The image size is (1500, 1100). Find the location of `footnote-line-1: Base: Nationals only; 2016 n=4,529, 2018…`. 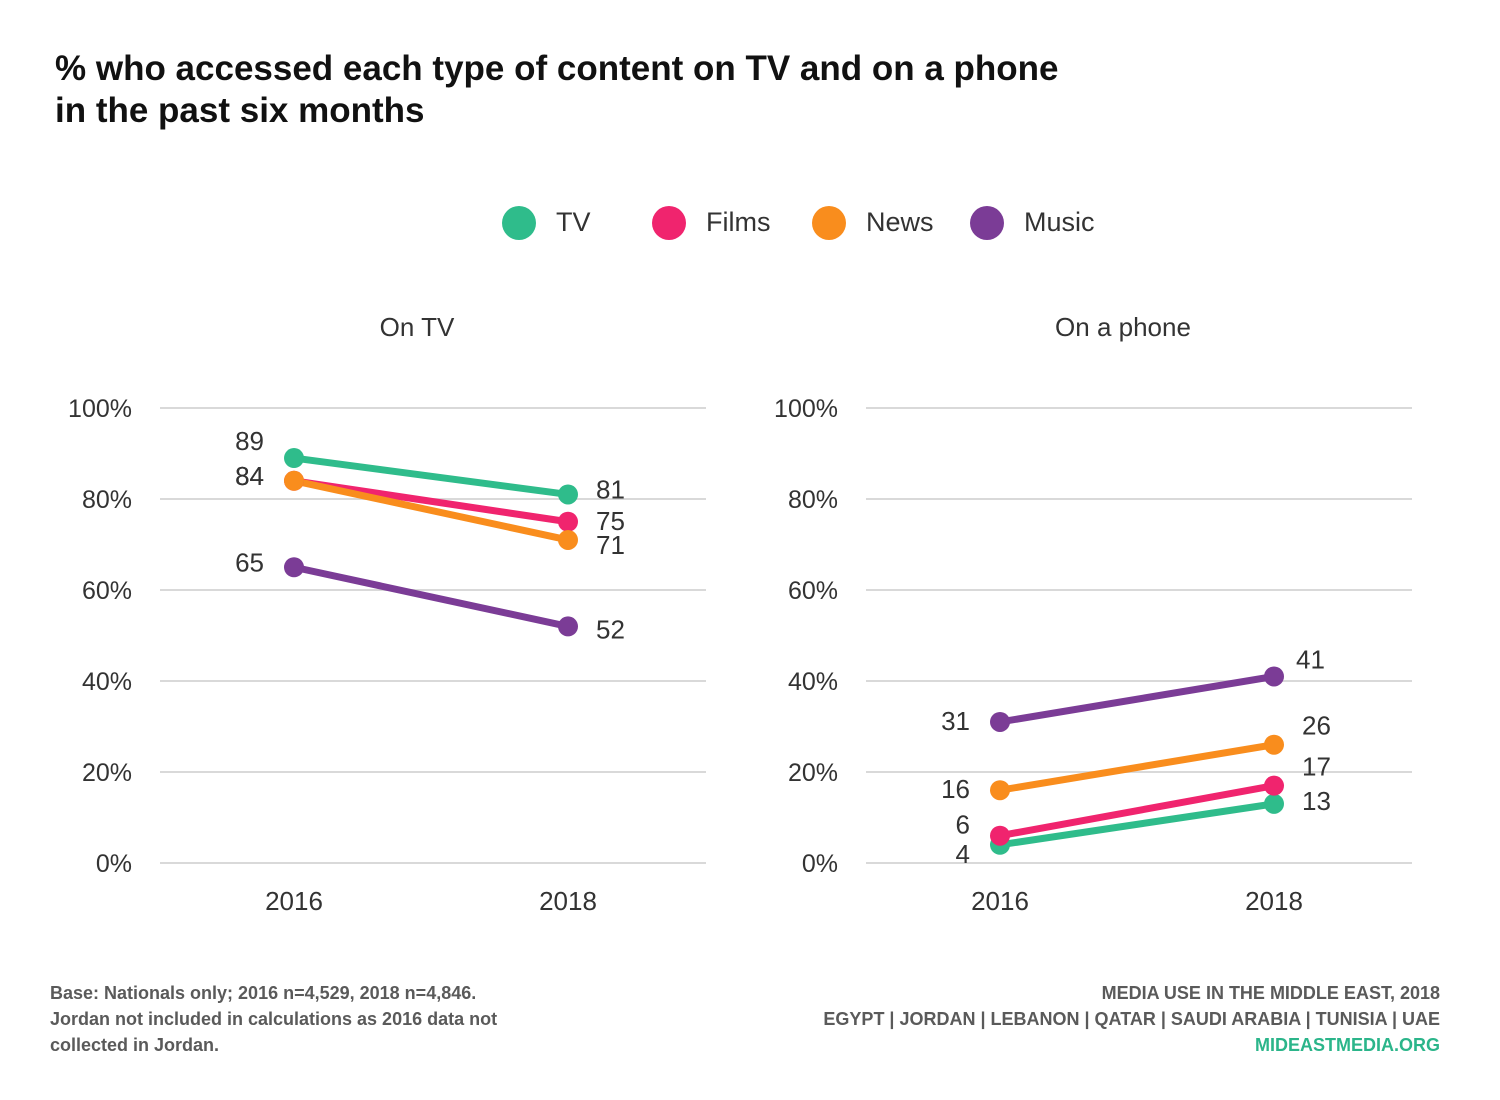

footnote-line-1: Base: Nationals only; 2016 n=4,529, 2018… is located at coordinates (263, 993).